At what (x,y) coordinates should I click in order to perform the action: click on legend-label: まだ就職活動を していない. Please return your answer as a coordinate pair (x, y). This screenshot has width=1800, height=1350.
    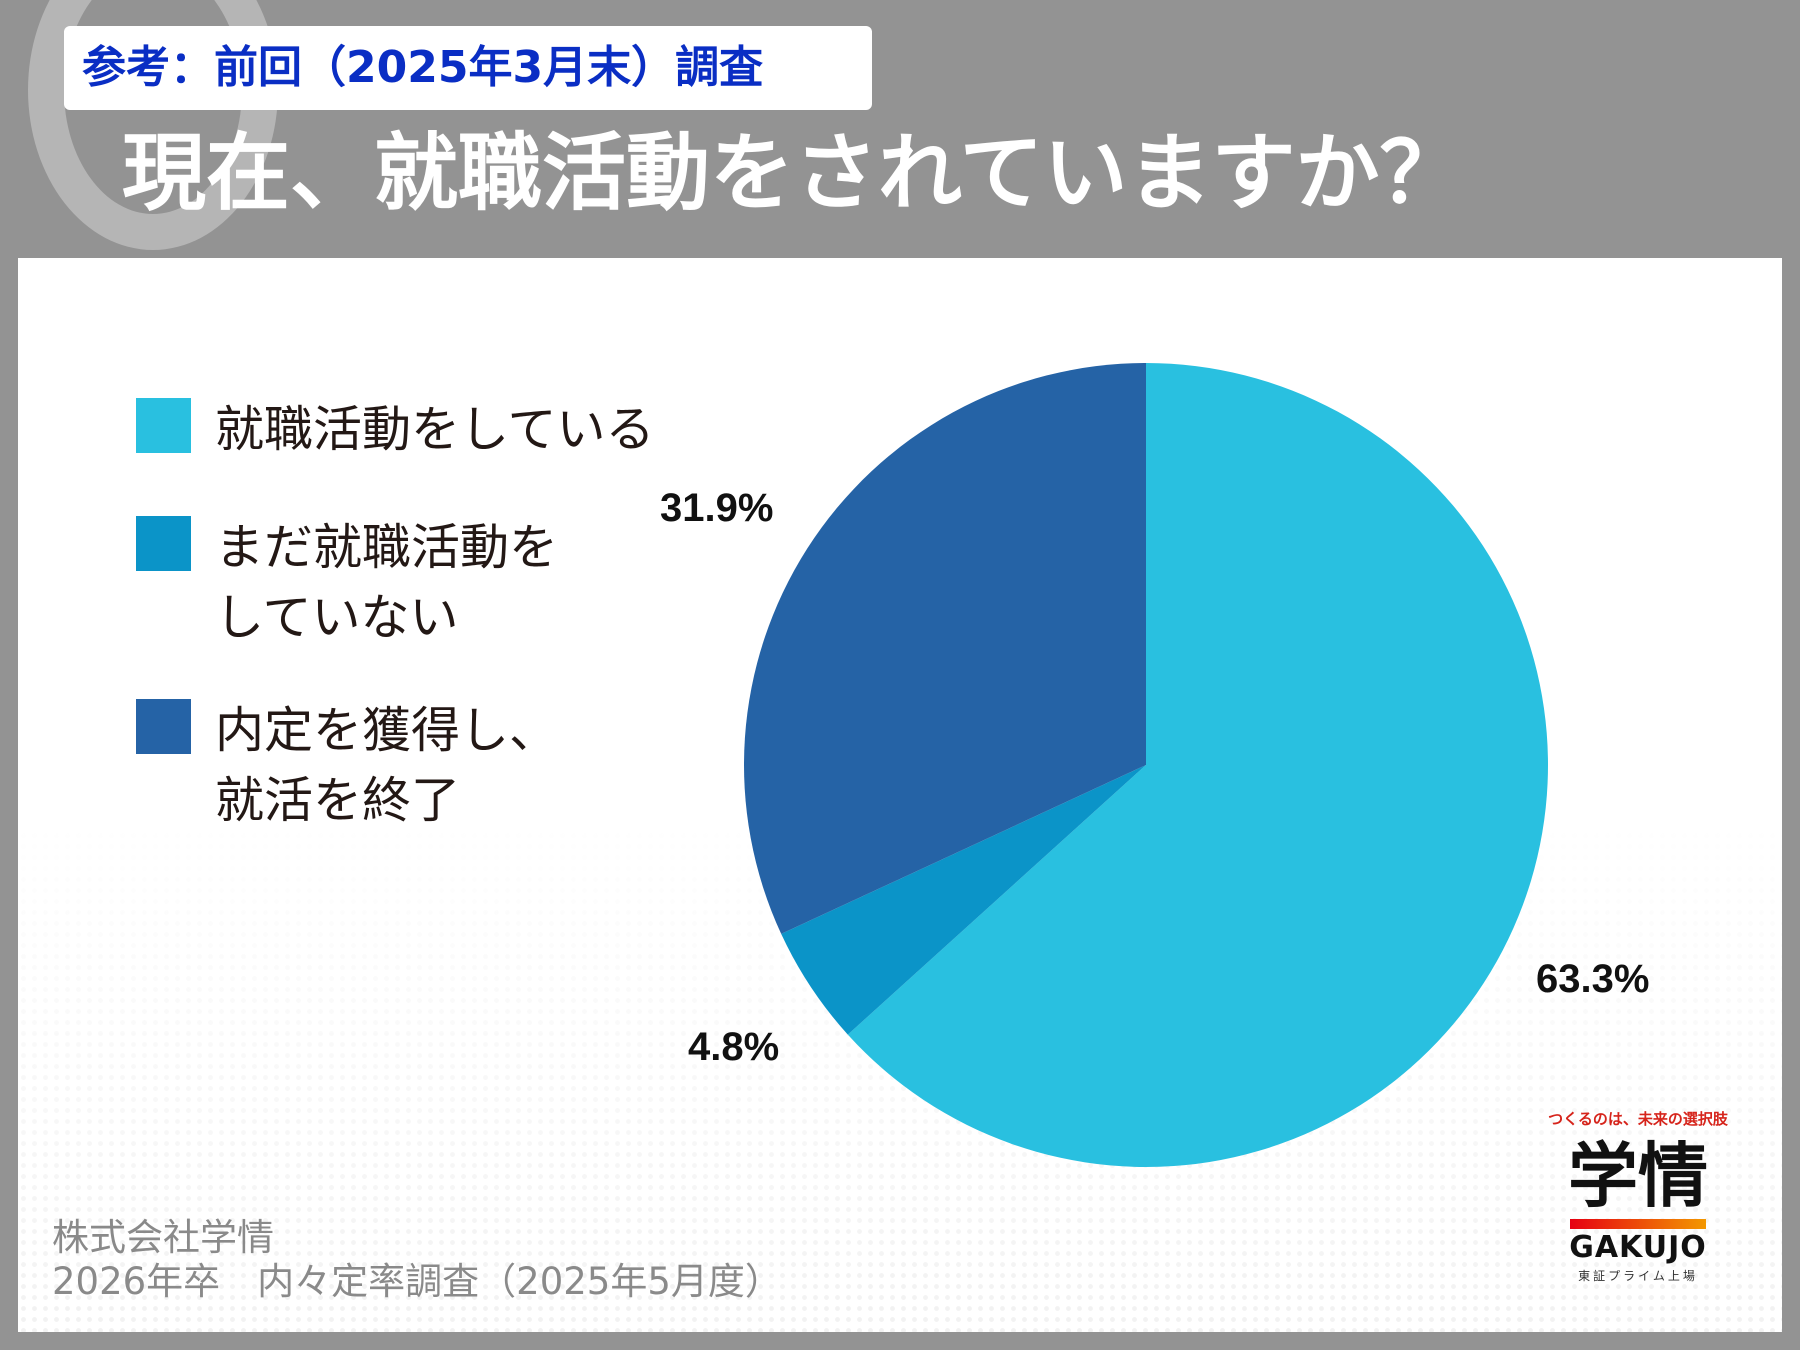
    Looking at the image, I should click on (387, 582).